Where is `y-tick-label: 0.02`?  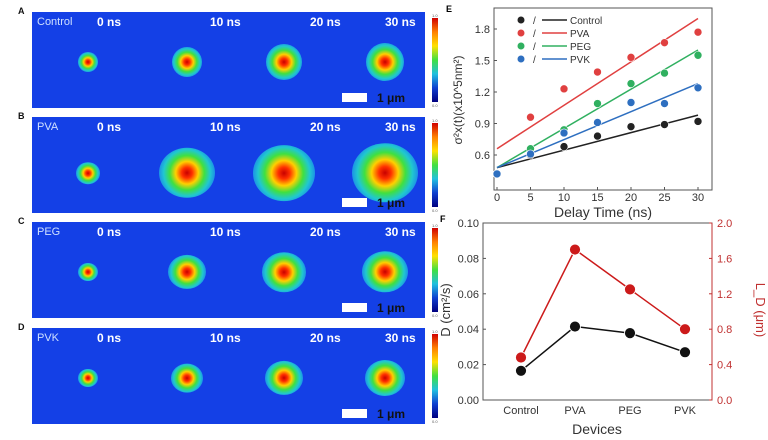 y-tick-label: 0.02 is located at coordinates (468, 366).